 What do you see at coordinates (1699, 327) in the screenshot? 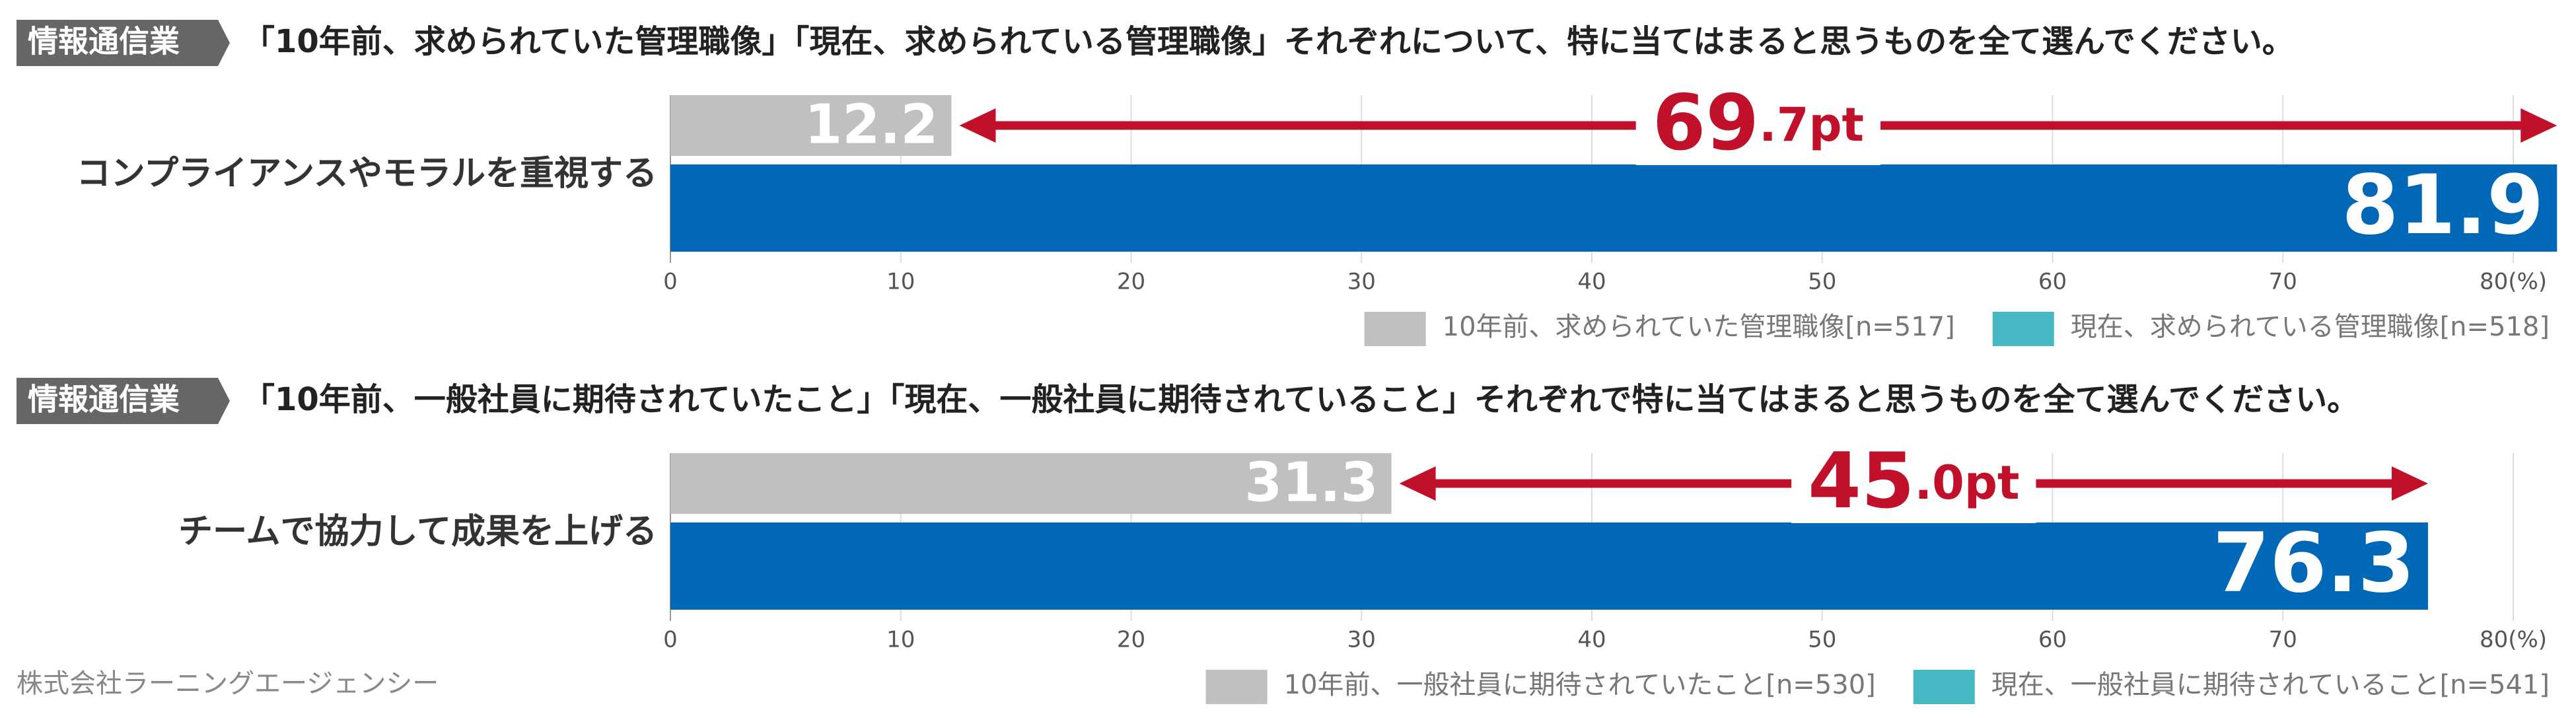
I see `legend-label: 10年前、求められていた管理職像[n=517]` at bounding box center [1699, 327].